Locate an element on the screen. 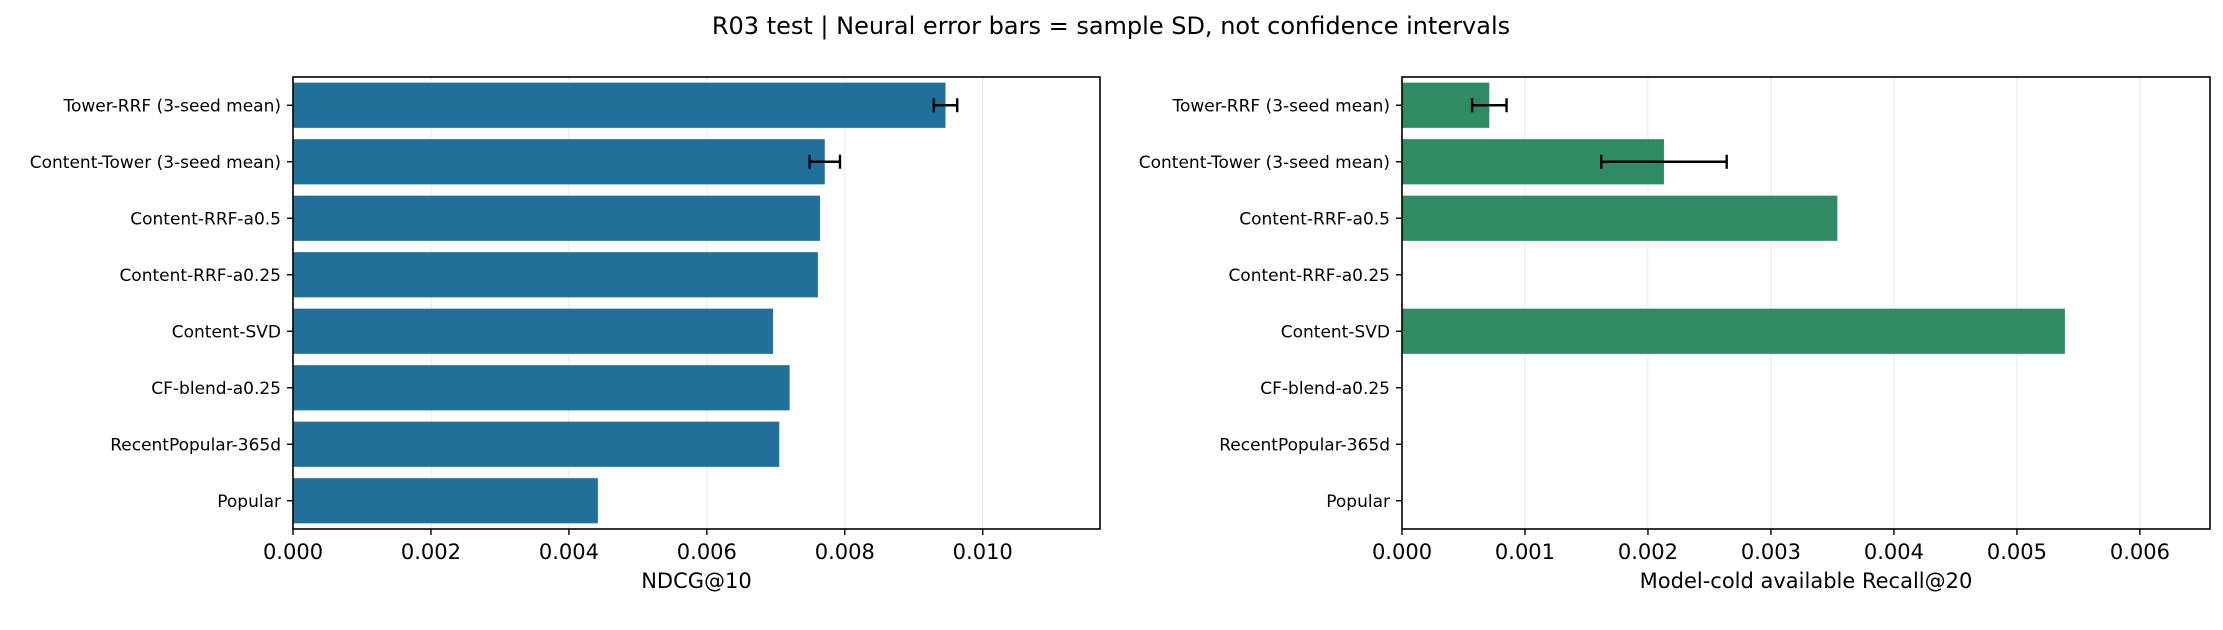 Image resolution: width=2223 pixels, height=630 pixels. x-tick-label: 0.001 is located at coordinates (1525, 552).